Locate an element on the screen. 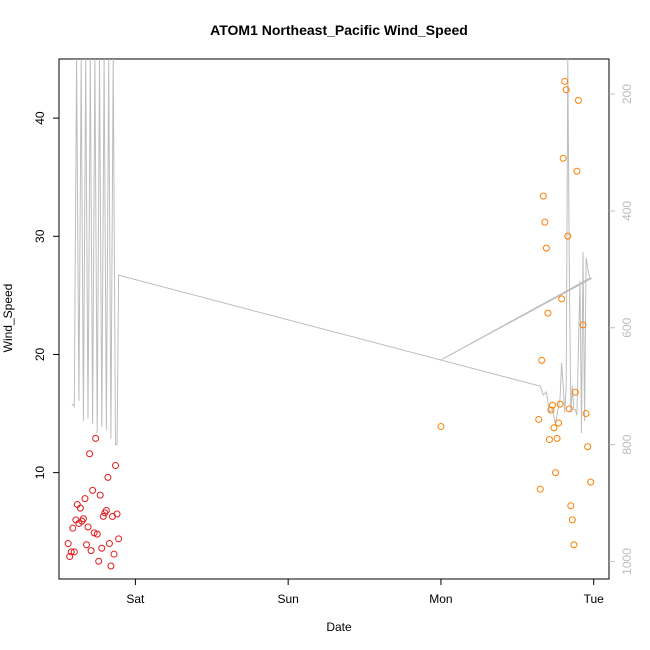  y-tick-label-3: 40 is located at coordinates (40, 118).